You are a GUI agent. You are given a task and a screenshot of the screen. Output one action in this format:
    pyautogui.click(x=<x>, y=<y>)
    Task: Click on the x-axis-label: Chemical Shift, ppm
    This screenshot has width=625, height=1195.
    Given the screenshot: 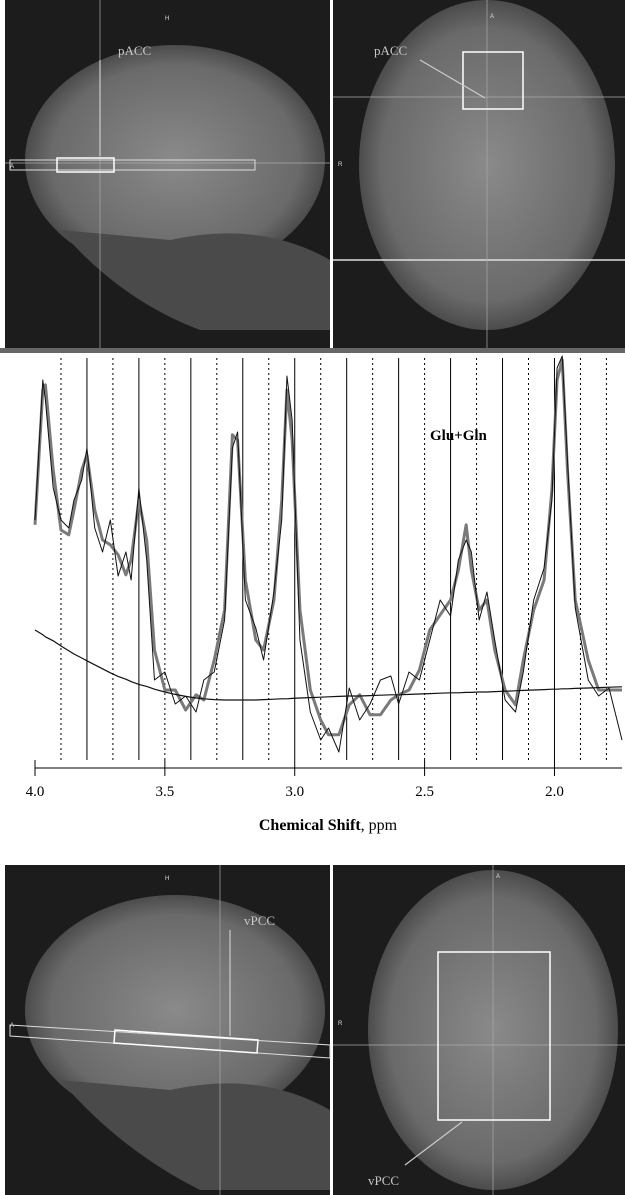 What is the action you would take?
    pyautogui.click(x=328, y=825)
    